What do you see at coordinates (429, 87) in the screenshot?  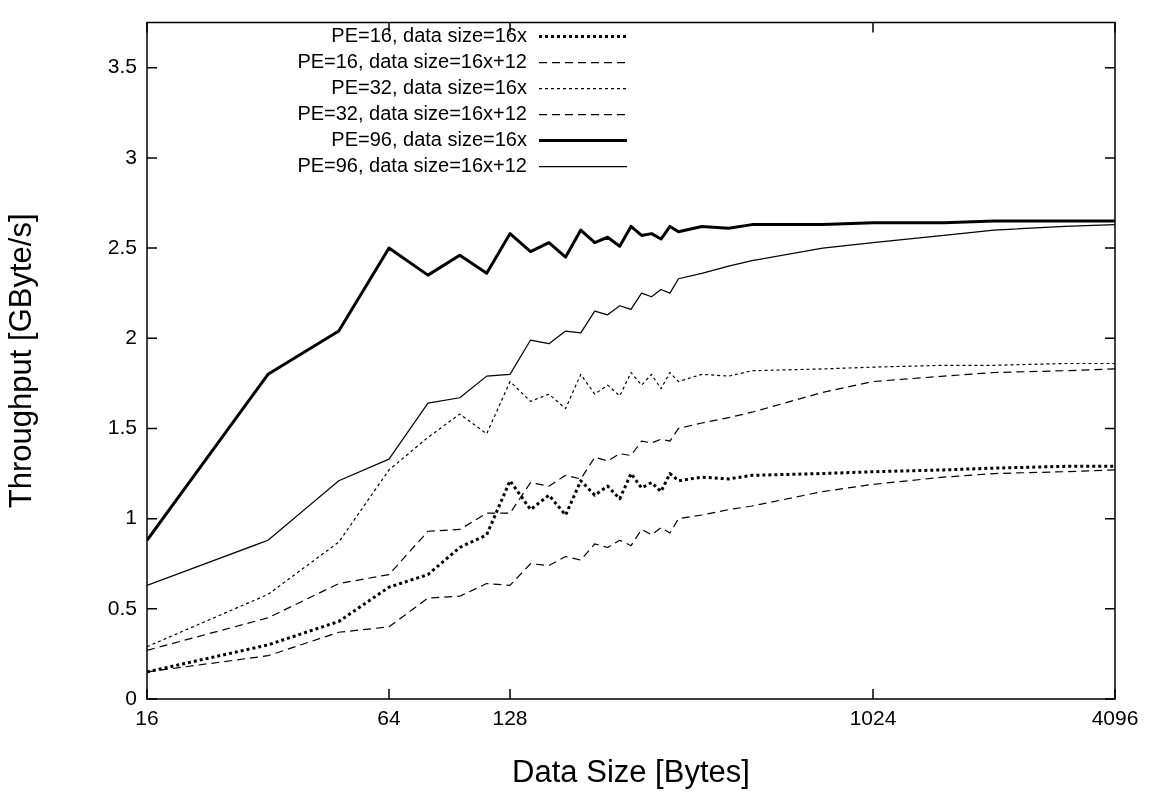 I see `legend-label: PE=32, data size=16x` at bounding box center [429, 87].